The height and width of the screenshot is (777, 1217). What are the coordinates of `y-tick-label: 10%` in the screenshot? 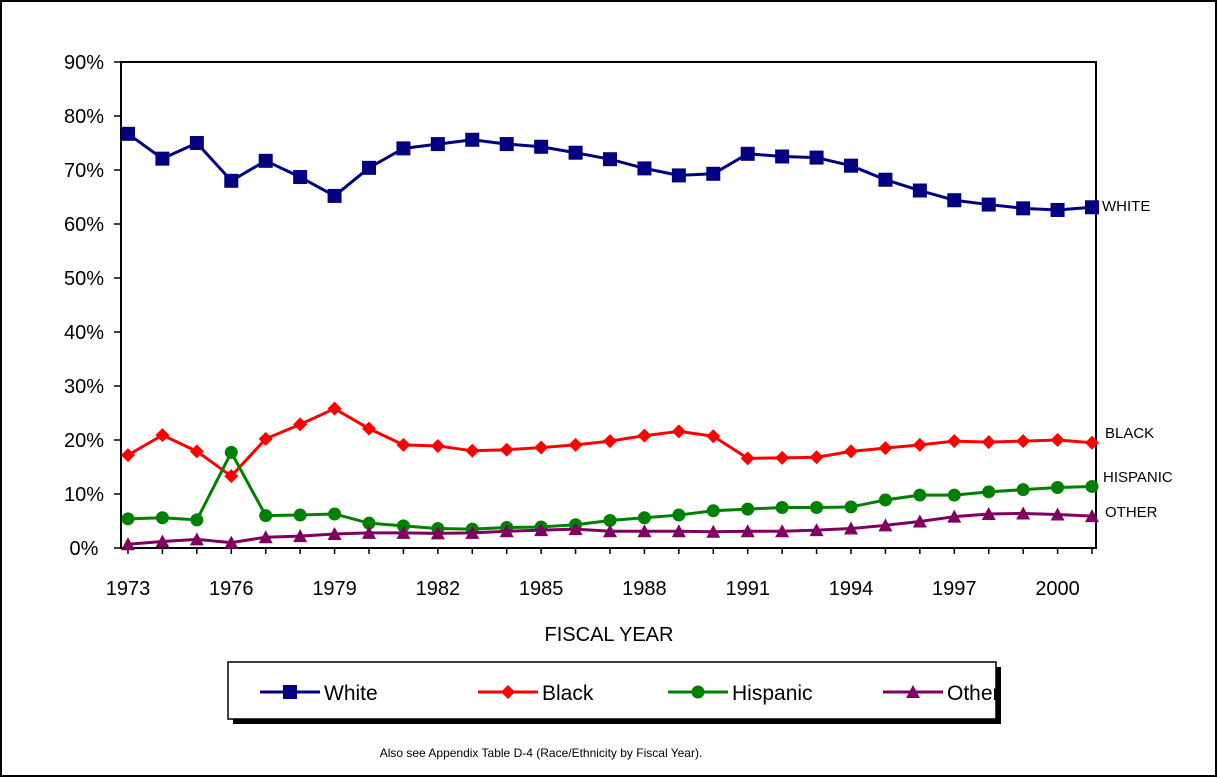 It's located at (84, 495).